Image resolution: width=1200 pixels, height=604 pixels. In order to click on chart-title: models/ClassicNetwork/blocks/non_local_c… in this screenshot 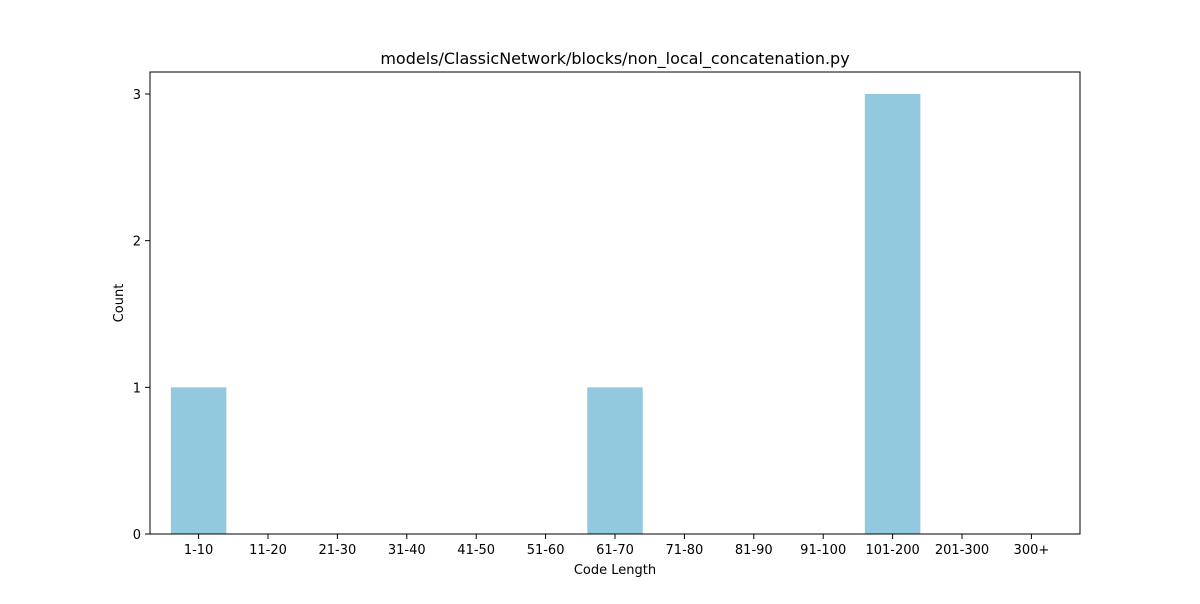, I will do `click(614, 59)`.